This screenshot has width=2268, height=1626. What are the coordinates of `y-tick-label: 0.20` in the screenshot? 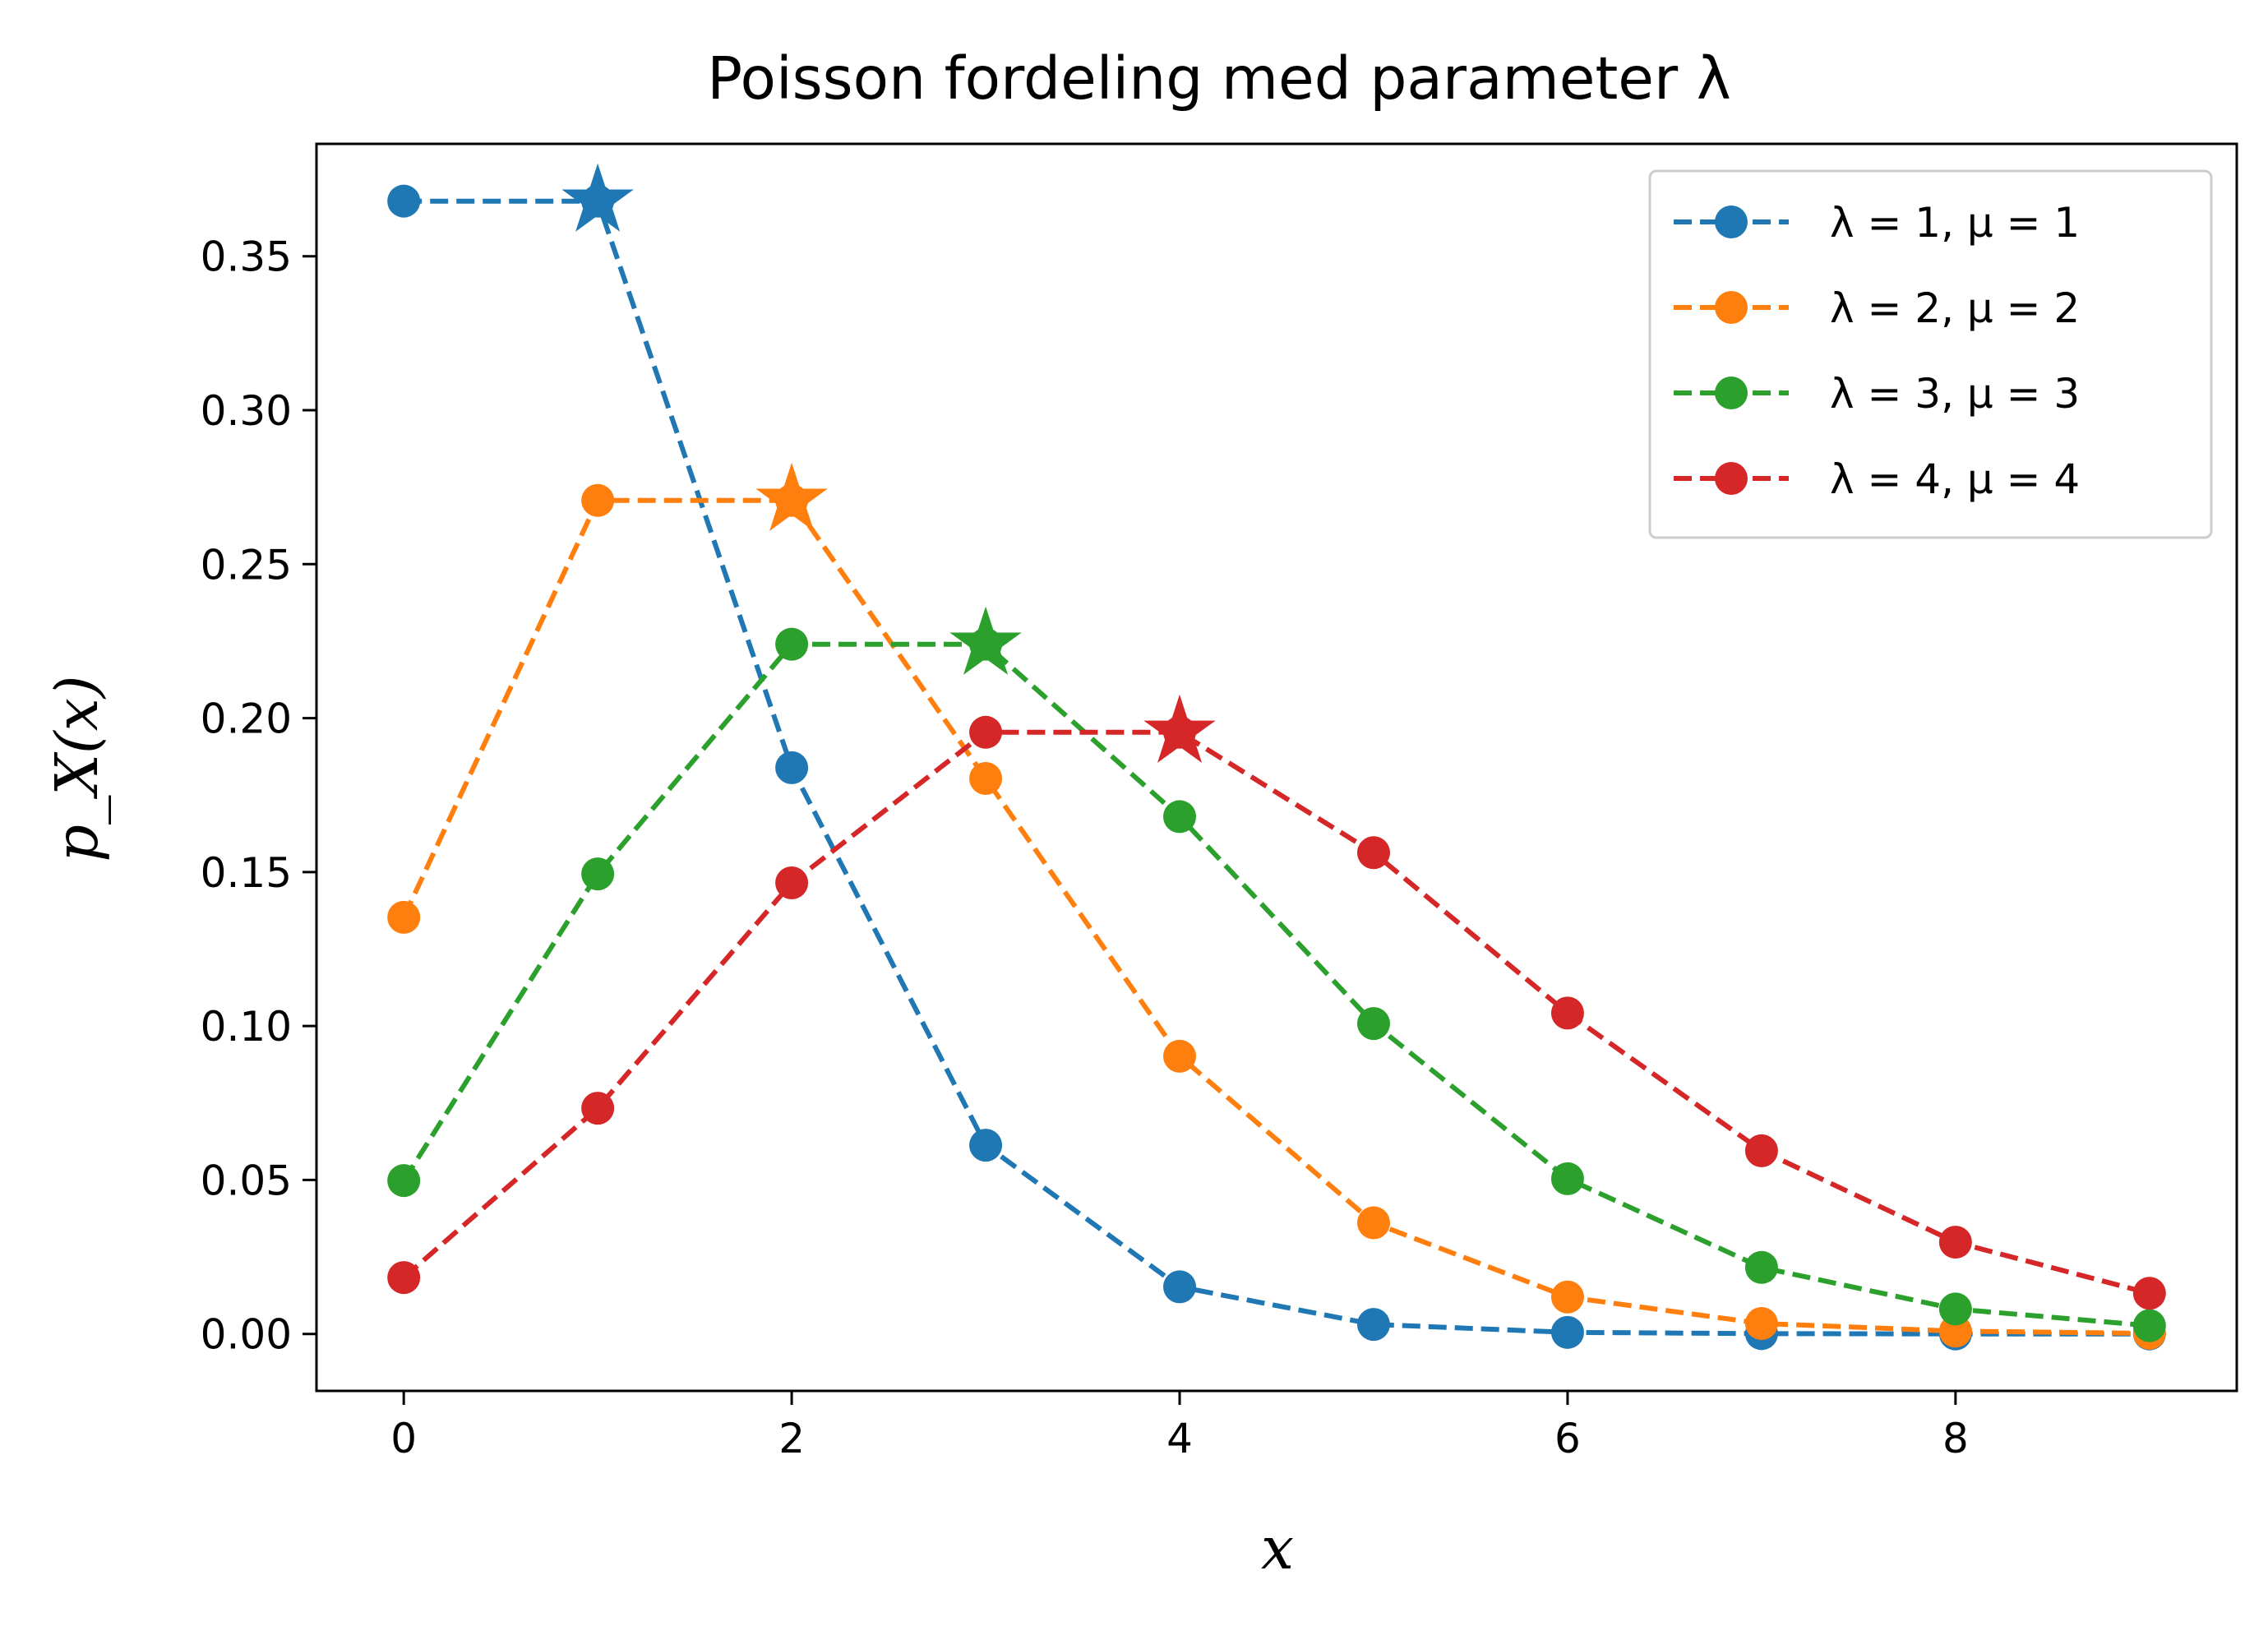 It's located at (246, 719).